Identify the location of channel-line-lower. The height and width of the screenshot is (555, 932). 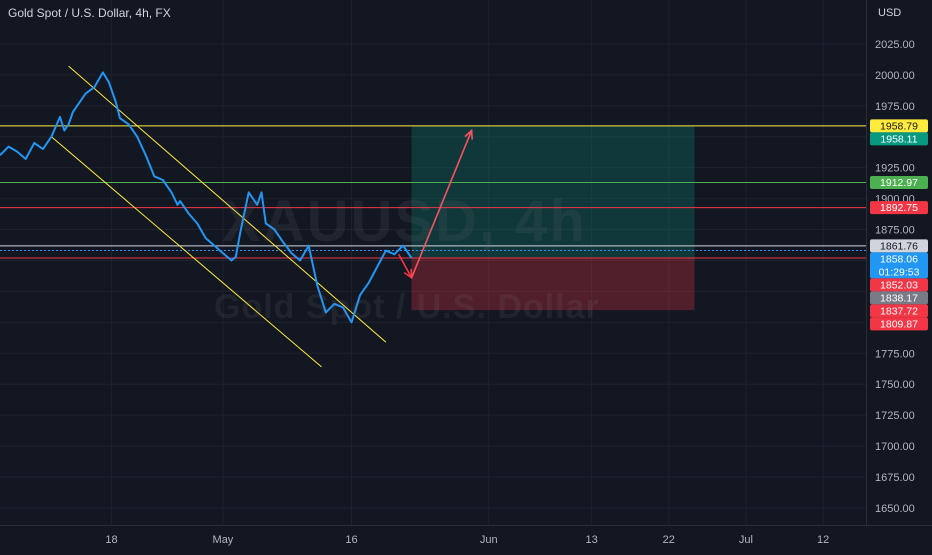
(186, 252).